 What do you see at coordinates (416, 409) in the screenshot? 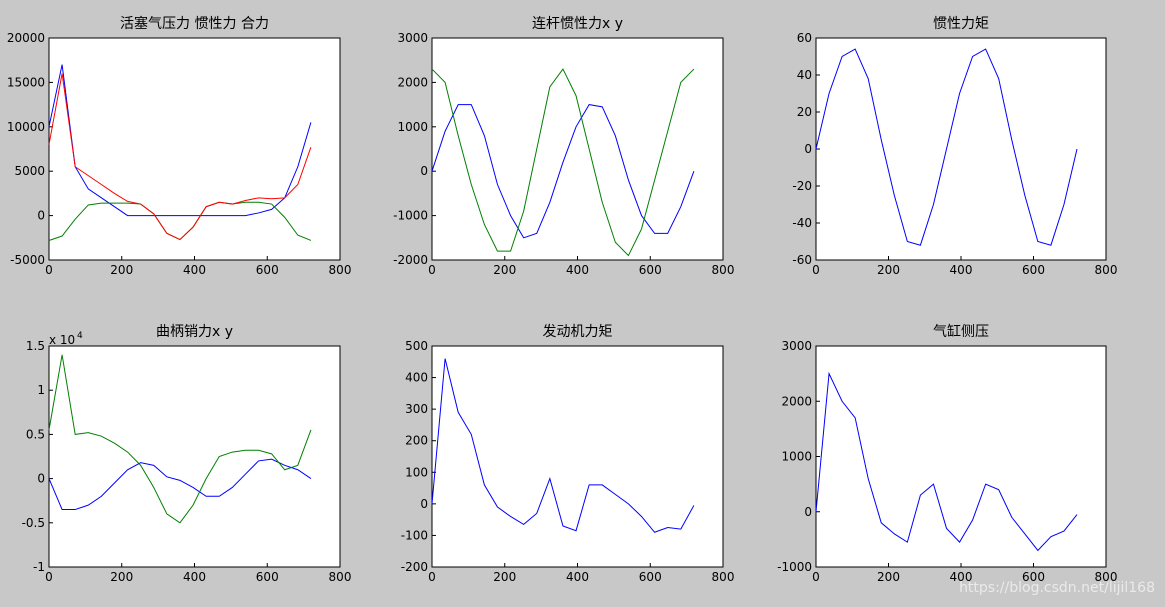
I see `y-tick-label: 300` at bounding box center [416, 409].